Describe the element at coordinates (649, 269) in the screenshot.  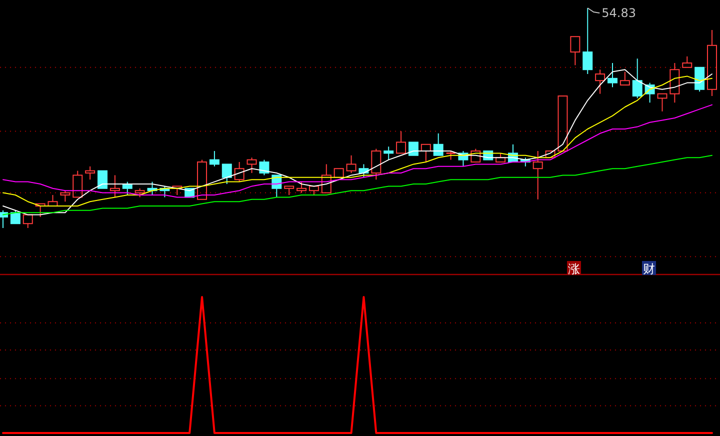
I see `text: 财` at that location.